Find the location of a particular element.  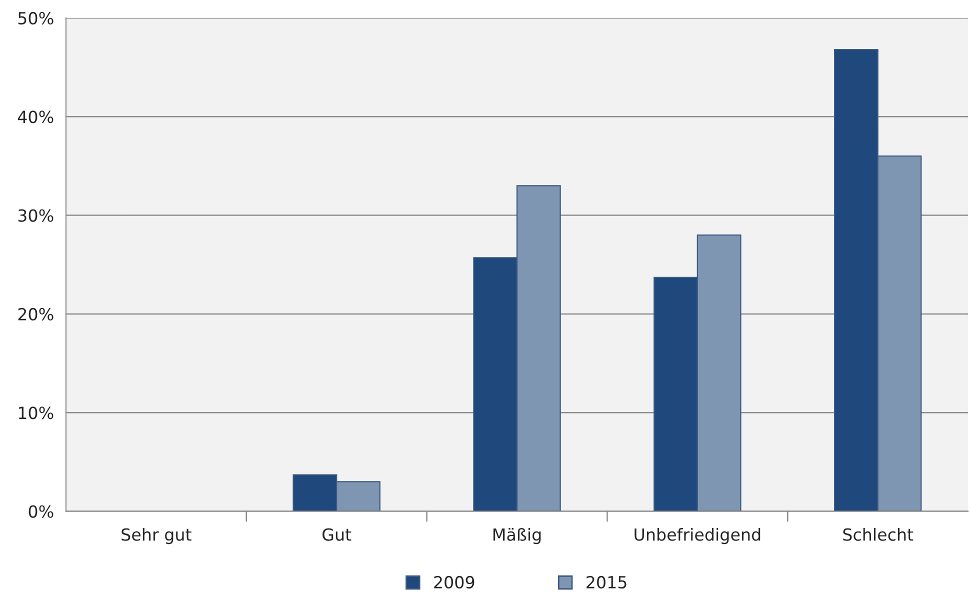

y-tick-label: 0% is located at coordinates (41, 511).